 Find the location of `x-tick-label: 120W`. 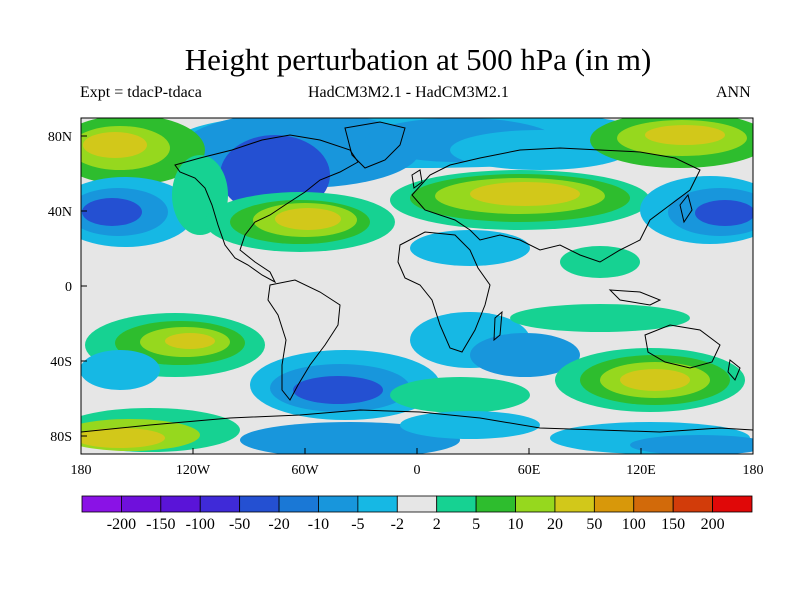

x-tick-label: 120W is located at coordinates (193, 470).